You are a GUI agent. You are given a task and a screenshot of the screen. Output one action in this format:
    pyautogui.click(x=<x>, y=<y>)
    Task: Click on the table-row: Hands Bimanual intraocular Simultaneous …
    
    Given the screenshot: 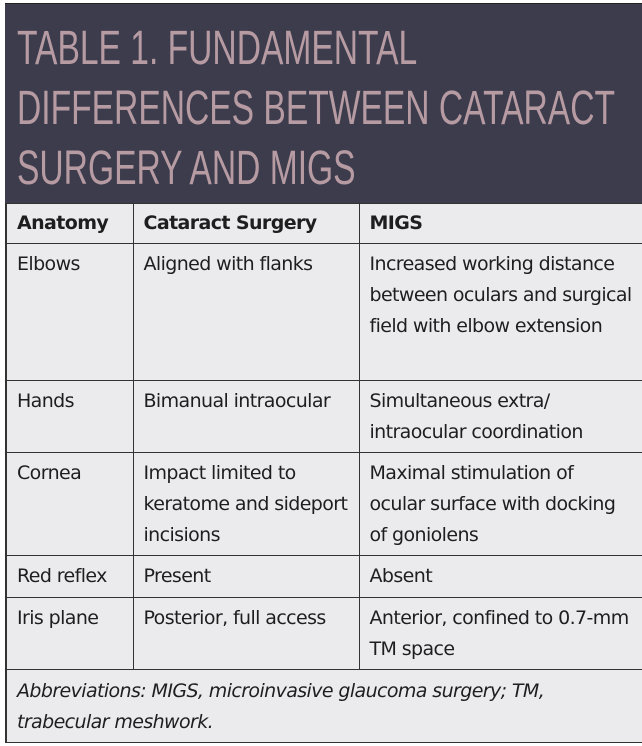 What is the action you would take?
    pyautogui.click(x=323, y=416)
    